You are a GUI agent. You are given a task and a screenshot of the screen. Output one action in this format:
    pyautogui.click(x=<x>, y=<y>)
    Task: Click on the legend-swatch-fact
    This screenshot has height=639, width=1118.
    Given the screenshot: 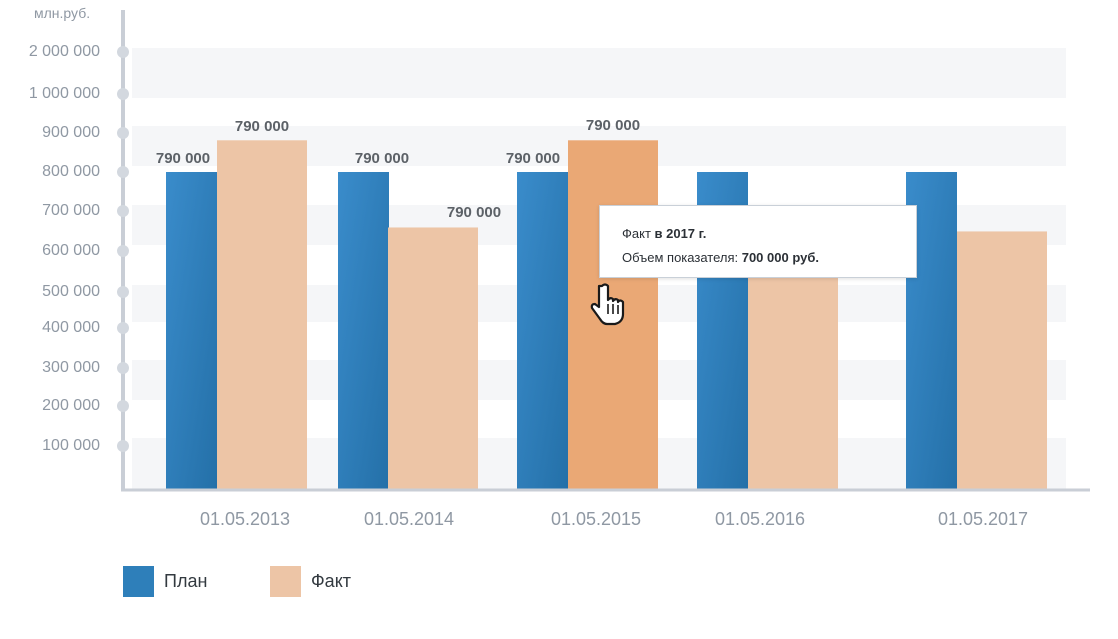 What is the action you would take?
    pyautogui.click(x=285, y=581)
    